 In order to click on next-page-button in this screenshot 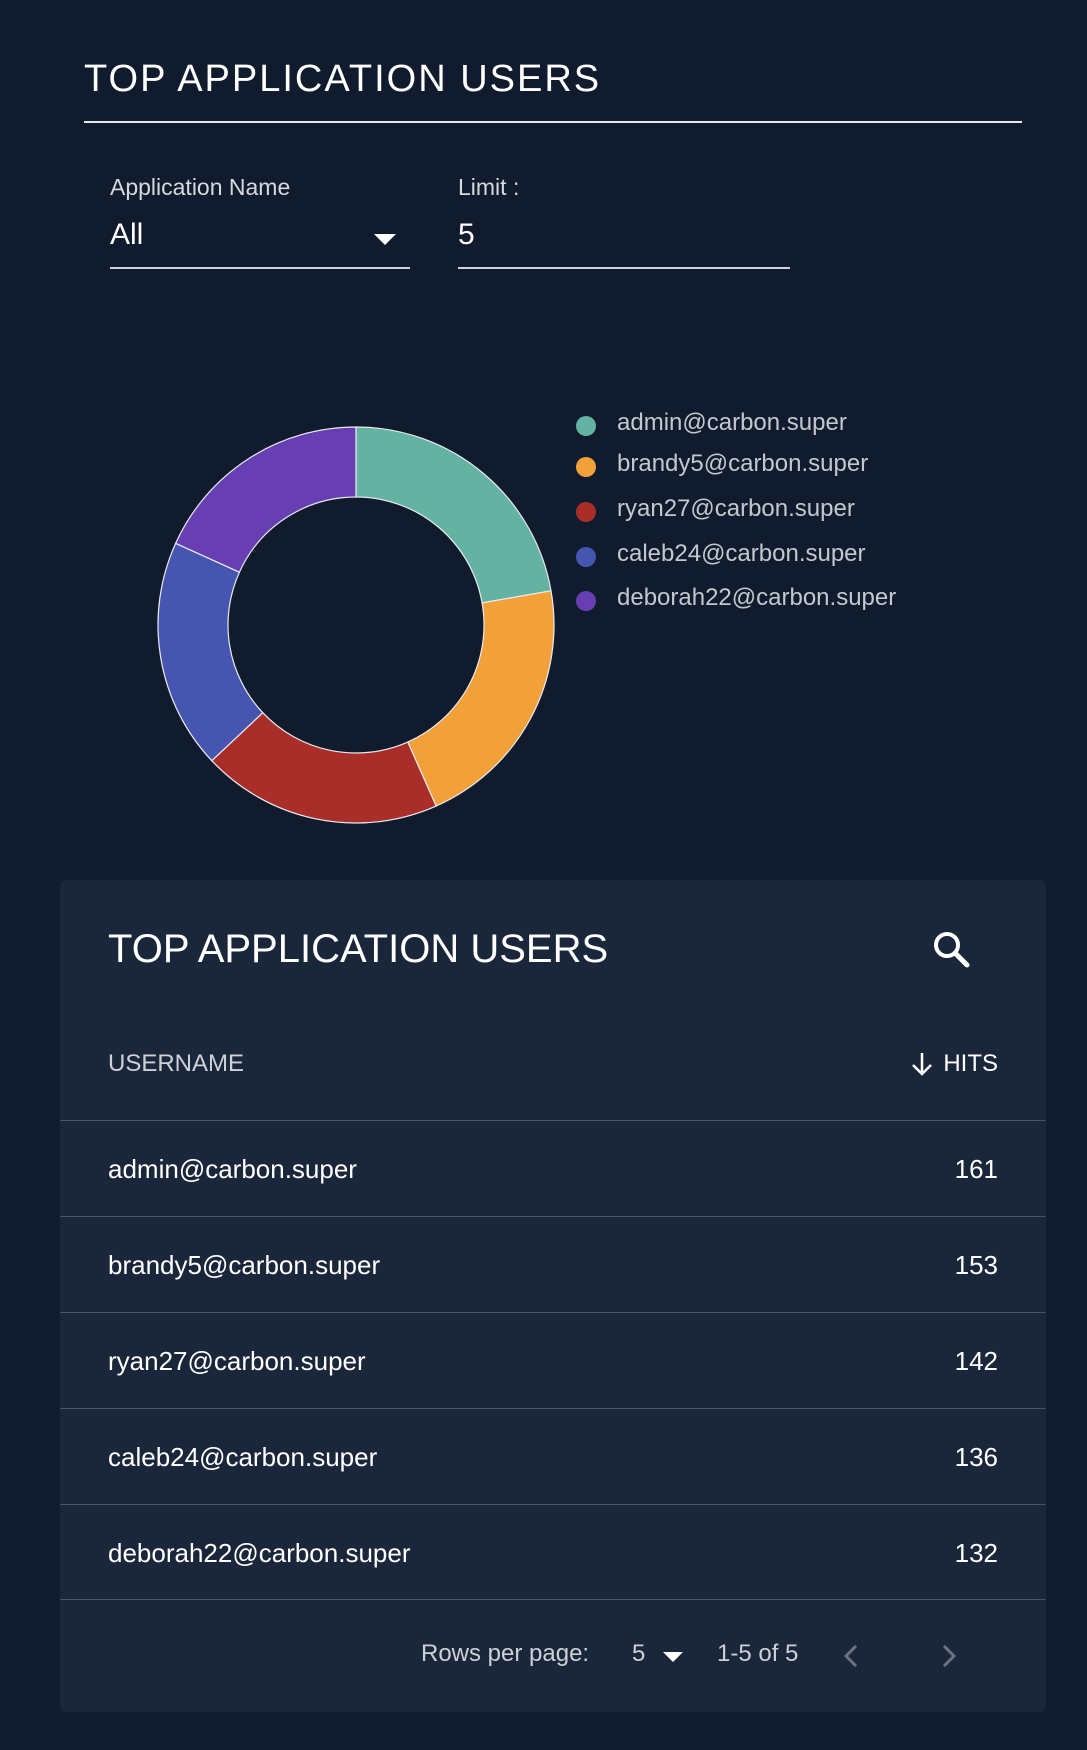, I will do `click(948, 1656)`.